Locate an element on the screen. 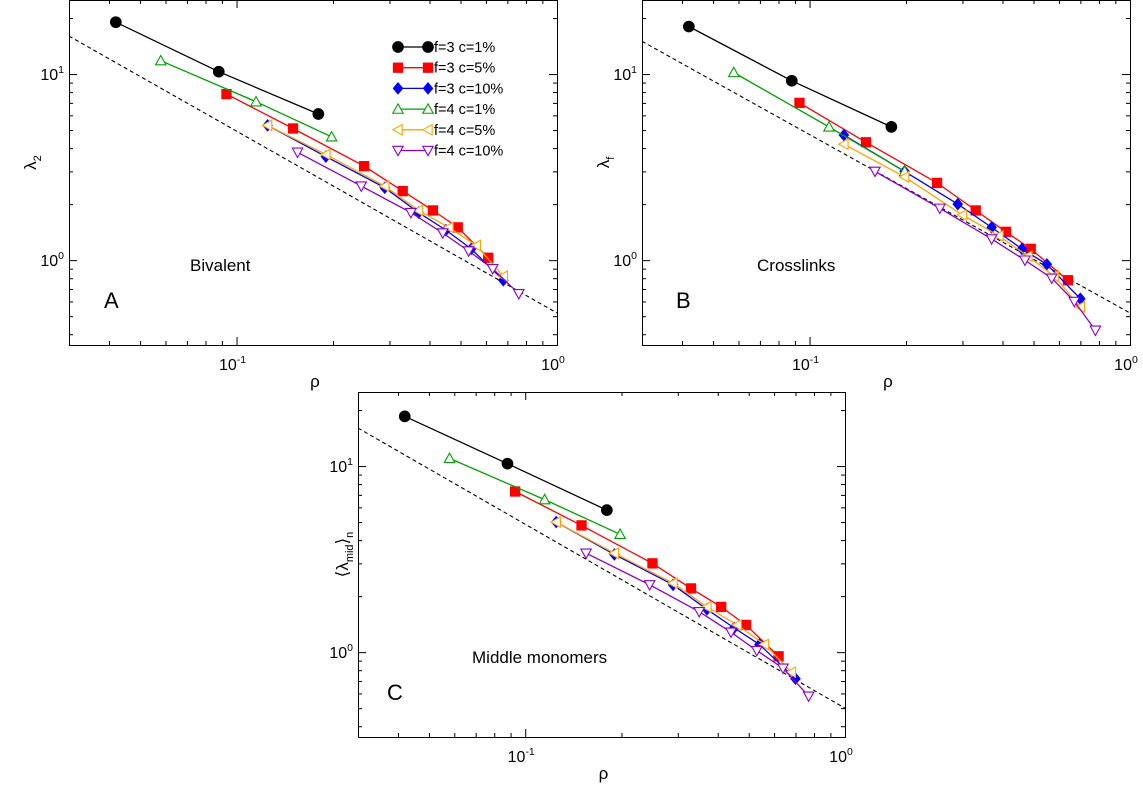  y-axis-label: λ2 is located at coordinates (32, 162).